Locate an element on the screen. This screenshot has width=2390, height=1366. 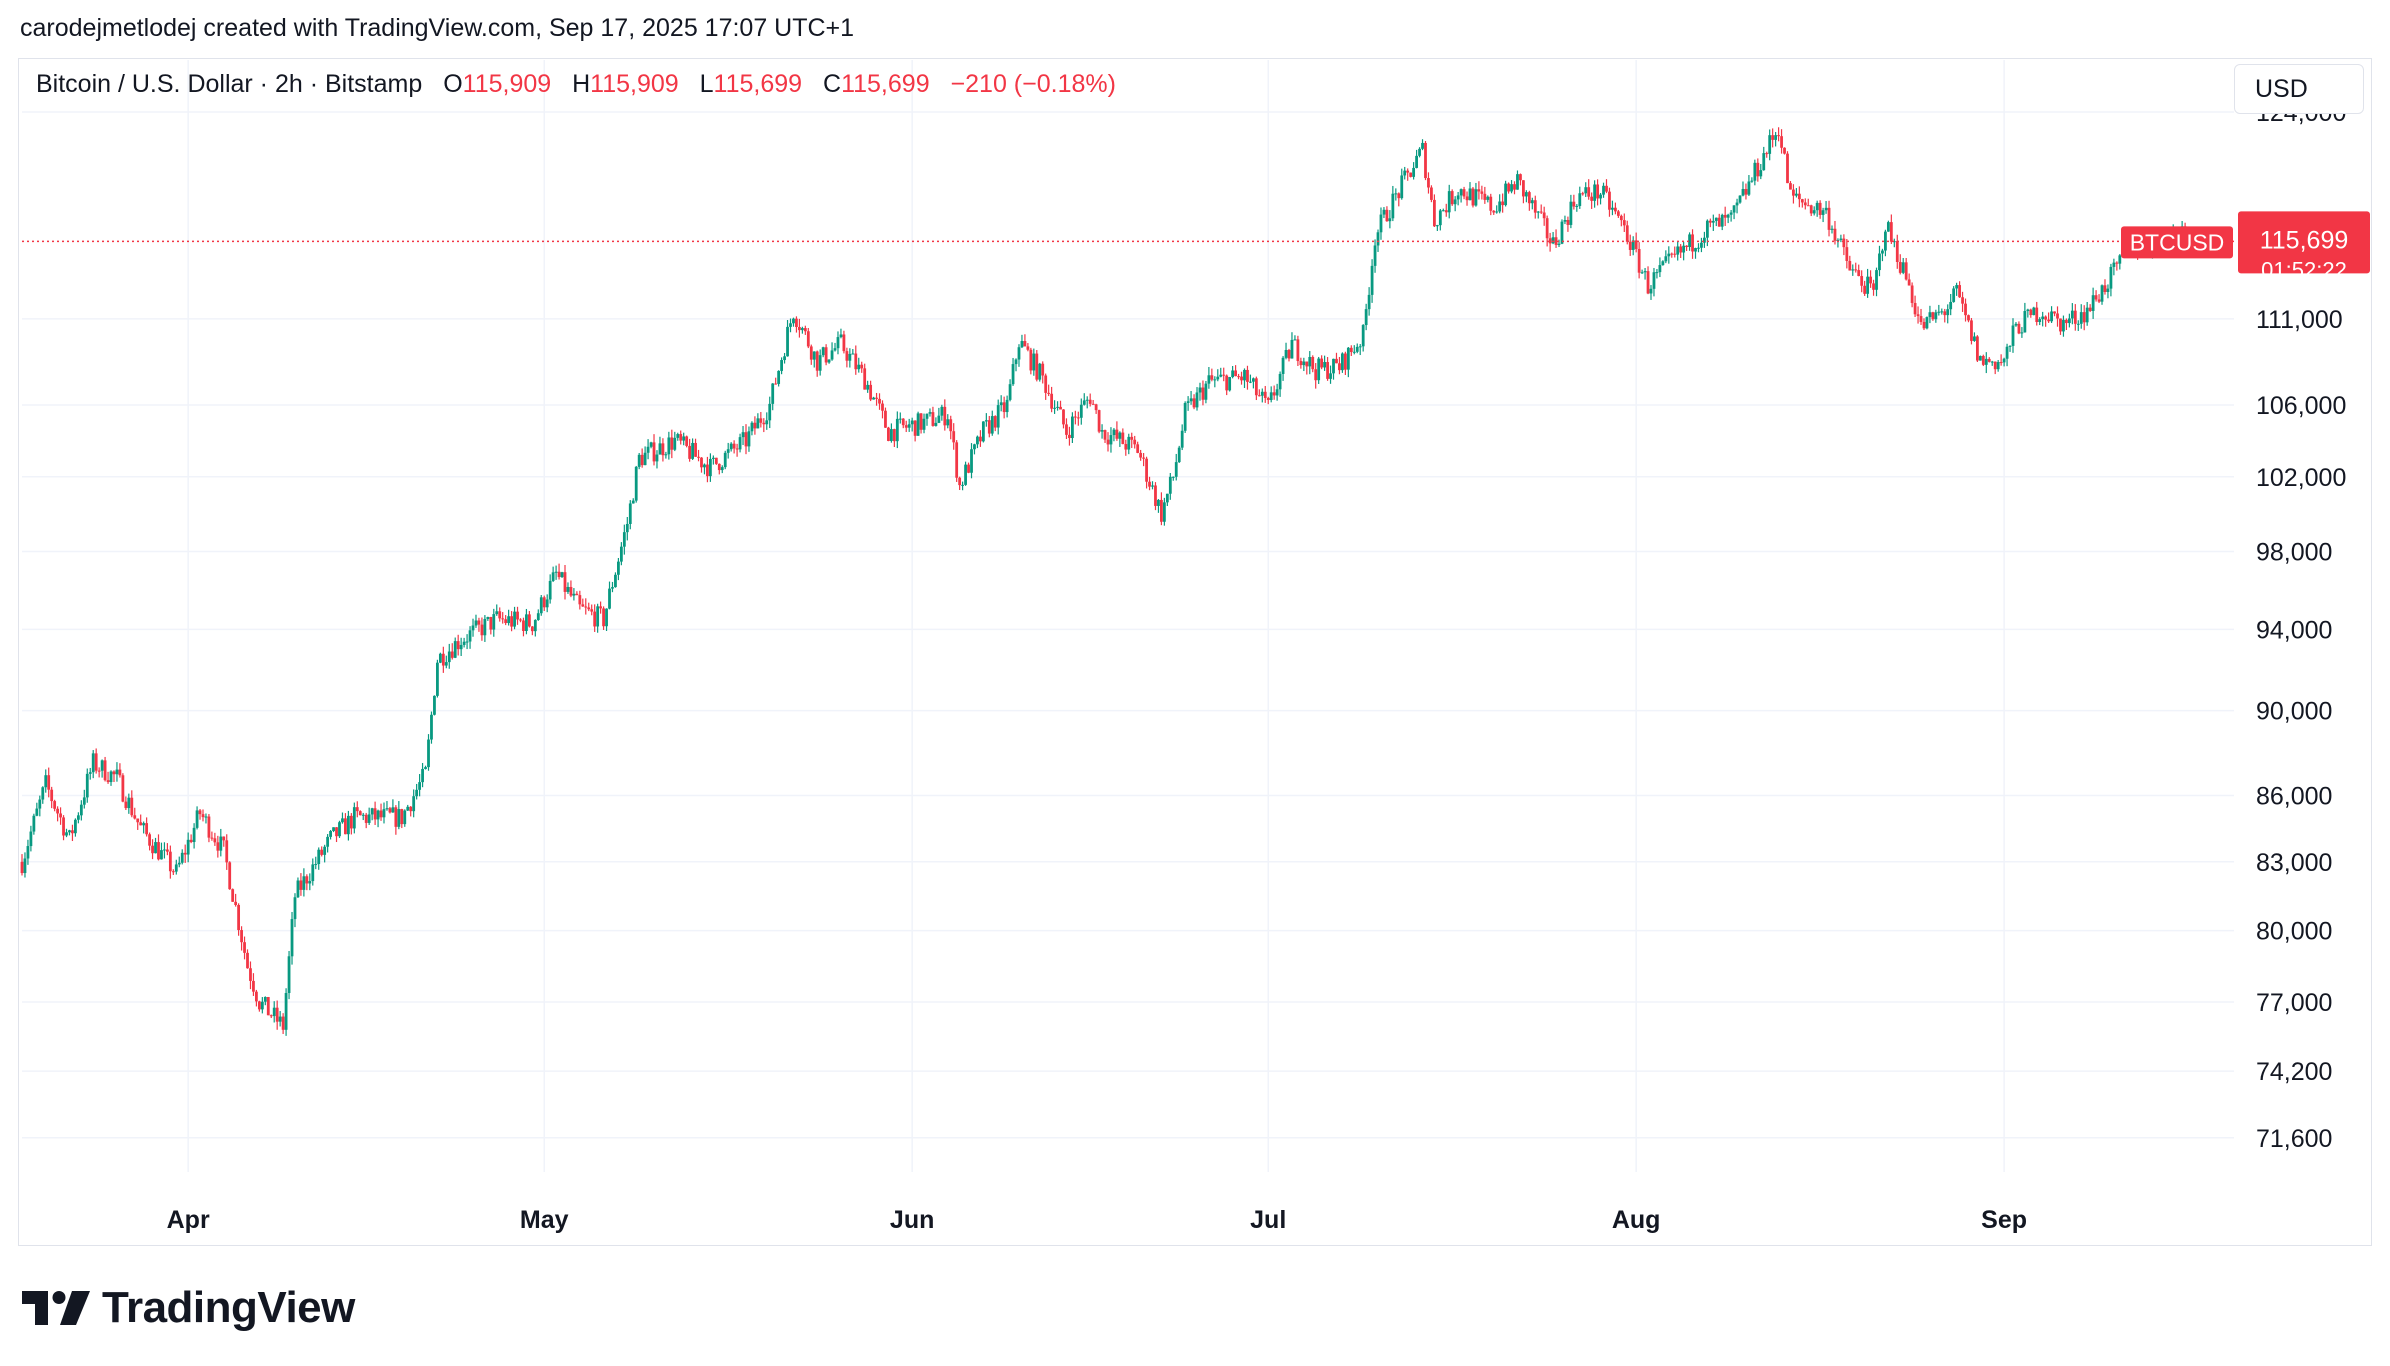
y-tick-label: 77,000 is located at coordinates (2294, 1003).